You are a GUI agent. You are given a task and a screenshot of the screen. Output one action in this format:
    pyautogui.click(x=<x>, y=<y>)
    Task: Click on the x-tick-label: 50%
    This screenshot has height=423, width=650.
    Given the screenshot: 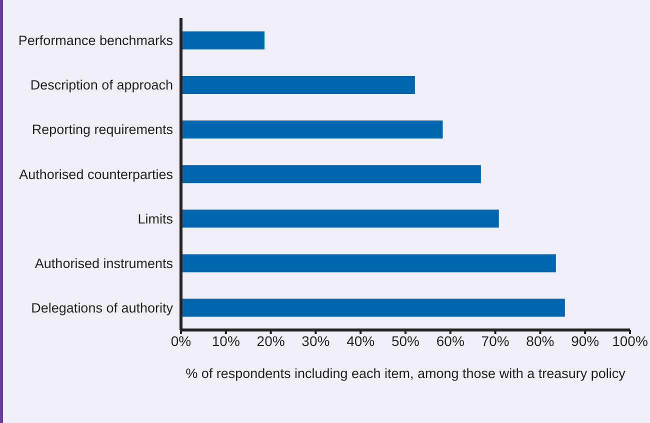 What is the action you would take?
    pyautogui.click(x=405, y=340)
    